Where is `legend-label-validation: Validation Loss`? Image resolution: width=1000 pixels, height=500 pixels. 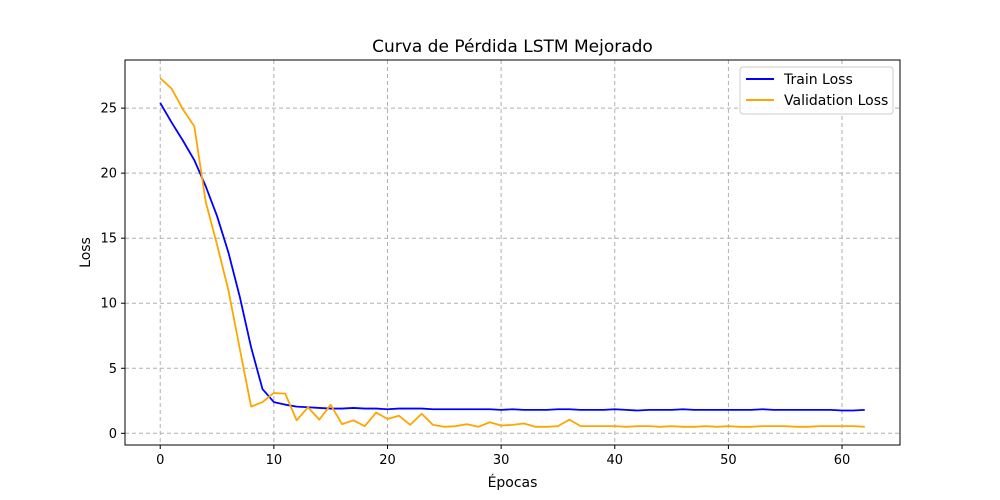 legend-label-validation: Validation Loss is located at coordinates (836, 101).